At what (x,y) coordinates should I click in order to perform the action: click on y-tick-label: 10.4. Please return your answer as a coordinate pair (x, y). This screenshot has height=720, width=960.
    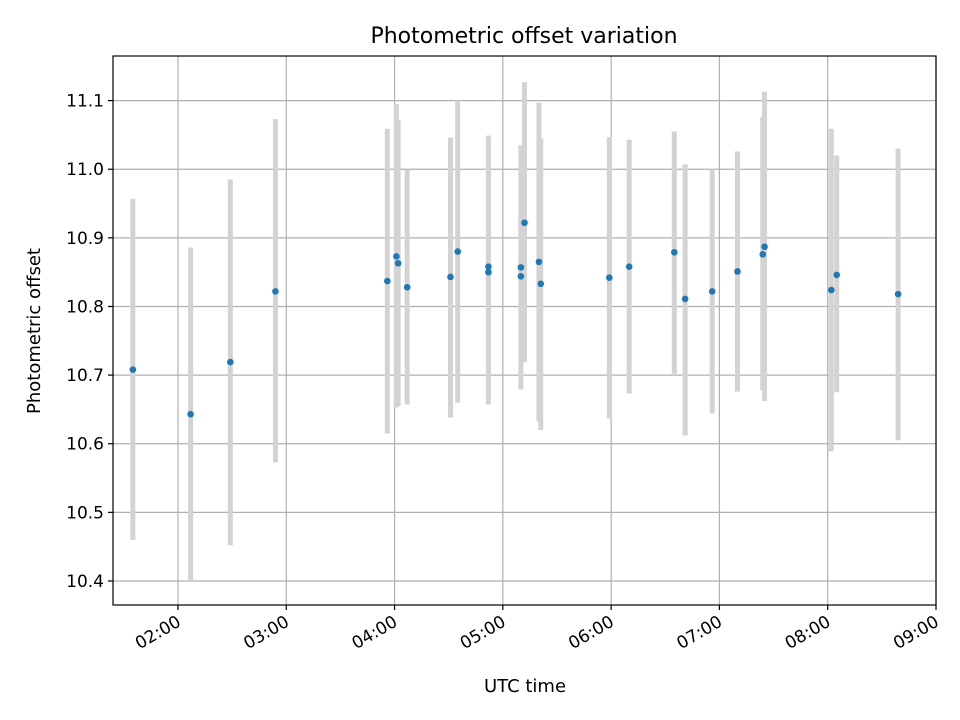
    Looking at the image, I should click on (85, 582).